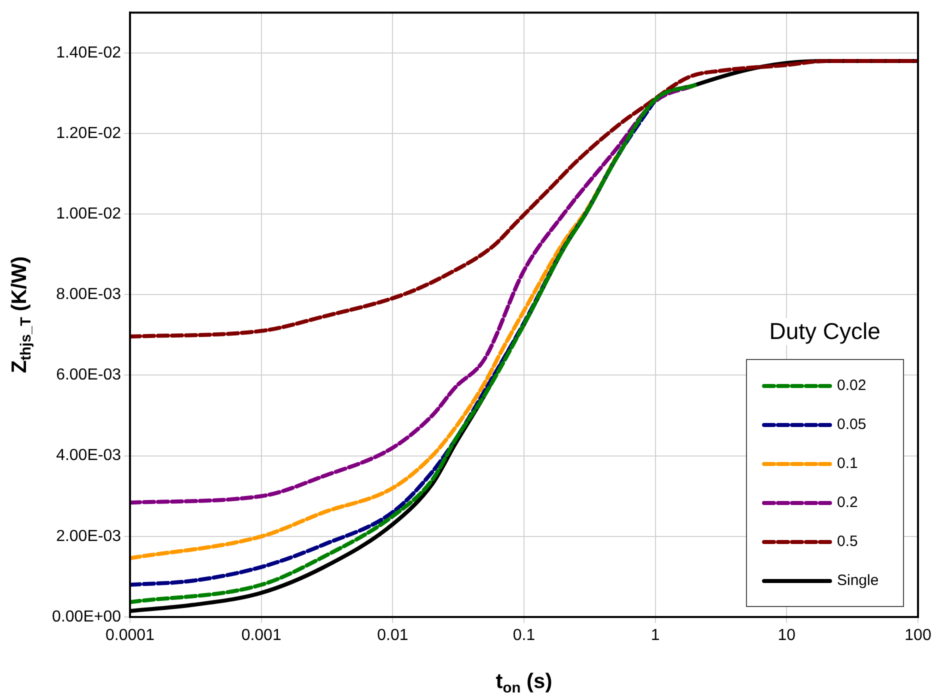 The height and width of the screenshot is (699, 936). What do you see at coordinates (825, 331) in the screenshot?
I see `legend-title: Duty Cycle` at bounding box center [825, 331].